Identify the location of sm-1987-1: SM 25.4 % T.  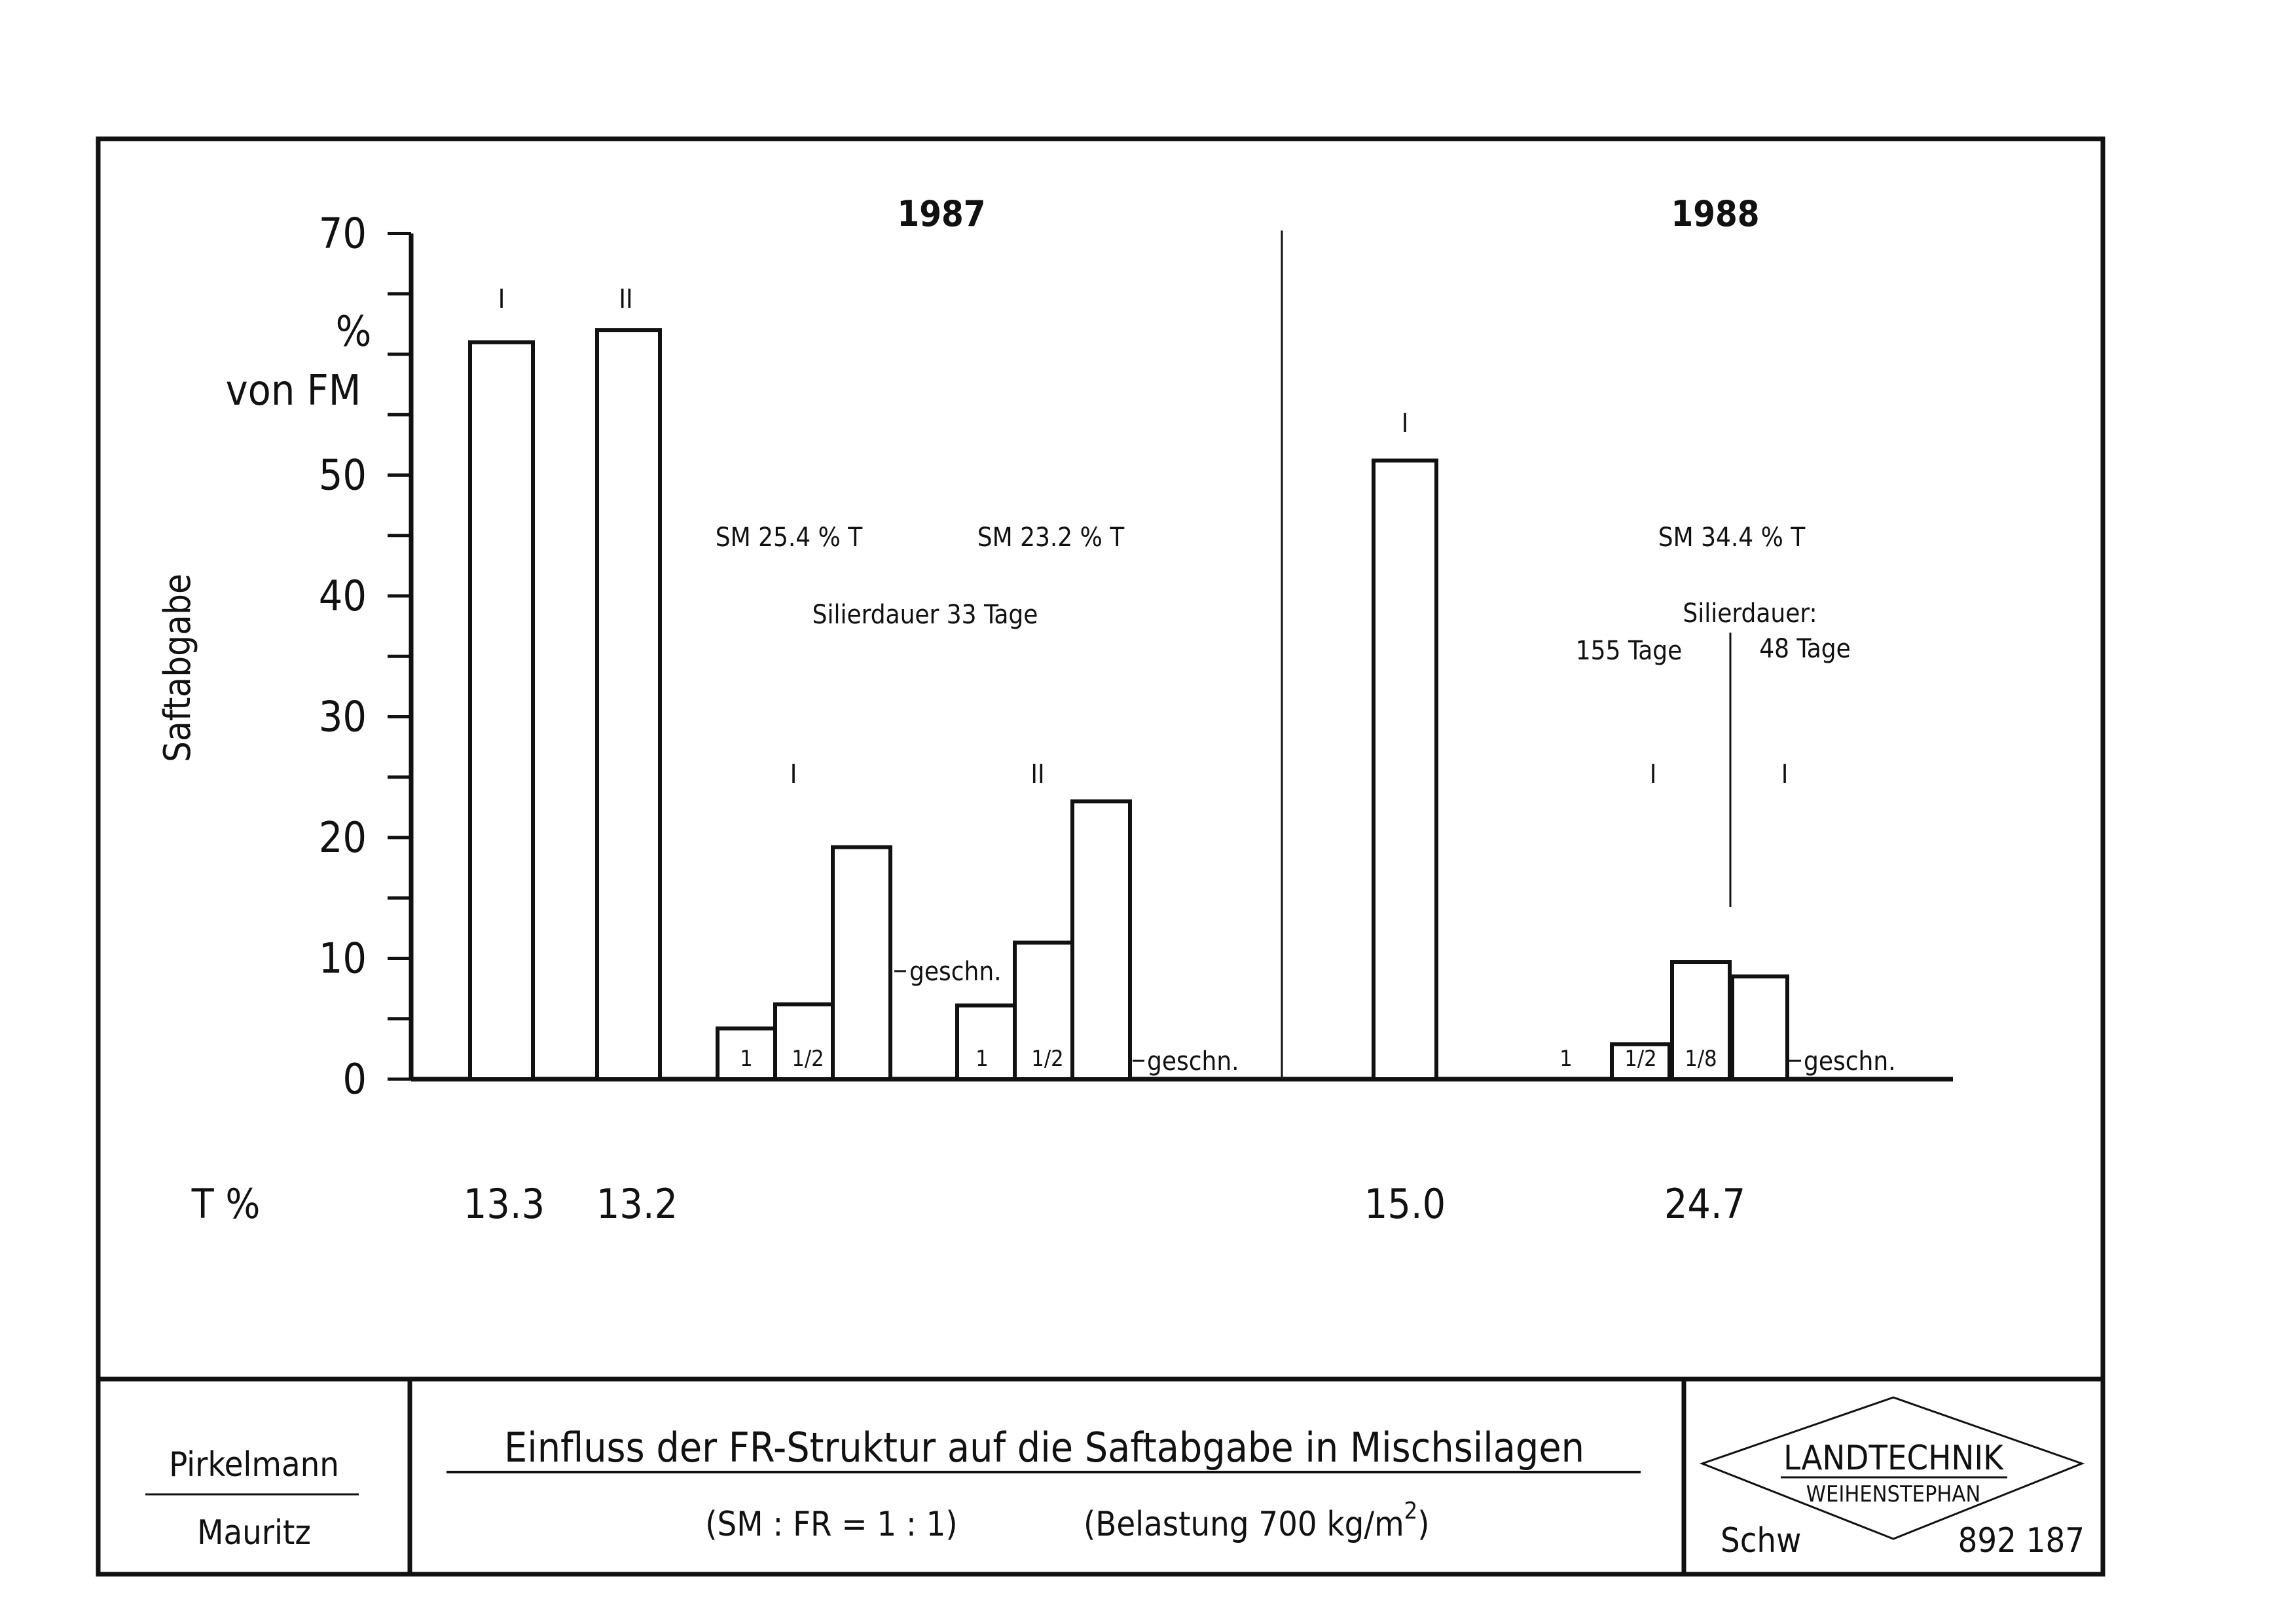
(789, 538).